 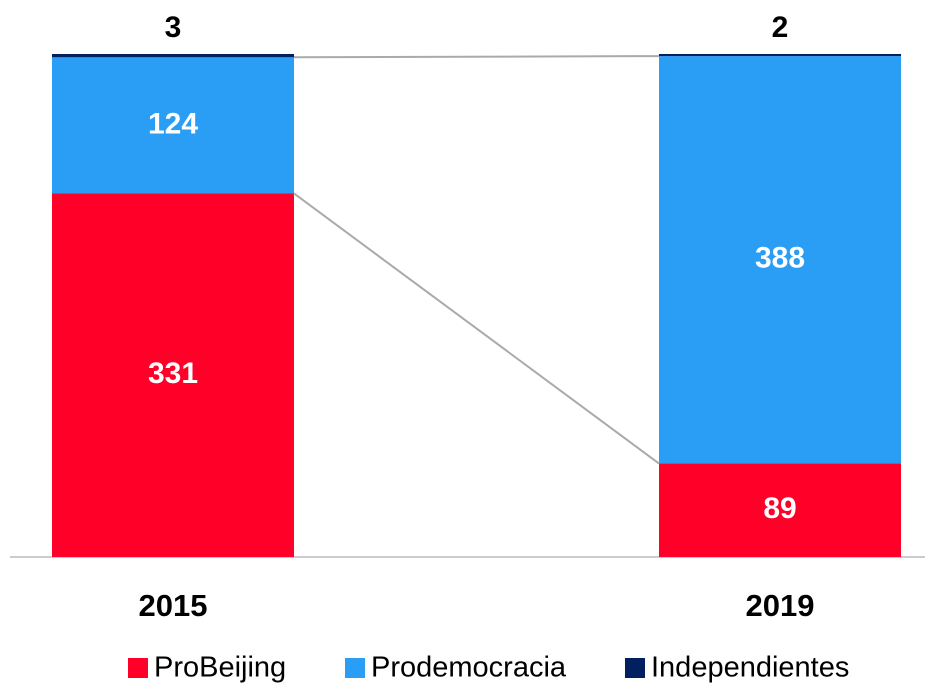 I want to click on data-label: 331, so click(x=173, y=373).